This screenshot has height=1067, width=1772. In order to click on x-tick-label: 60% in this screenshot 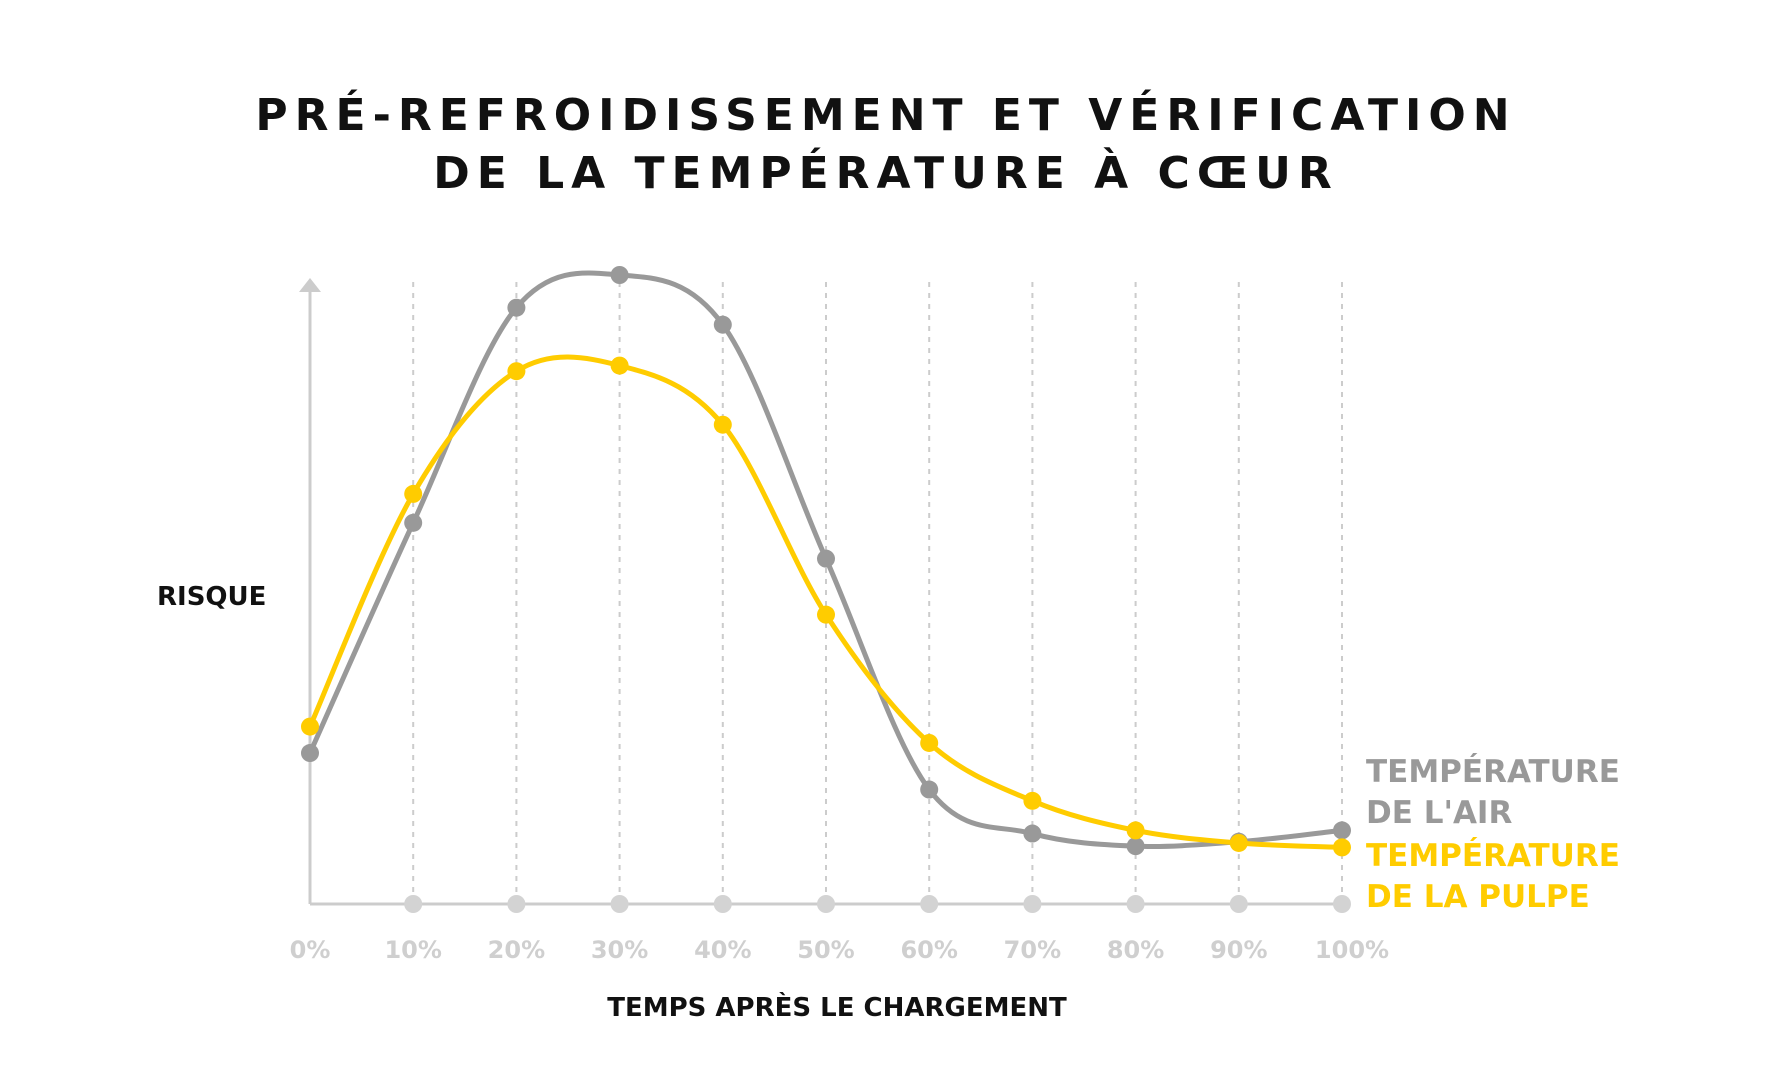, I will do `click(928, 950)`.